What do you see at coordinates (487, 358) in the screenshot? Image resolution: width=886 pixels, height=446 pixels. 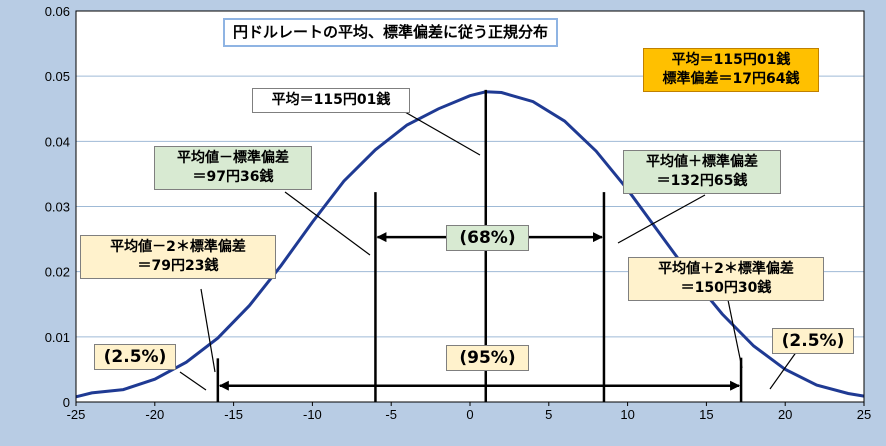 I see `pct-95-label: (95%)` at bounding box center [487, 358].